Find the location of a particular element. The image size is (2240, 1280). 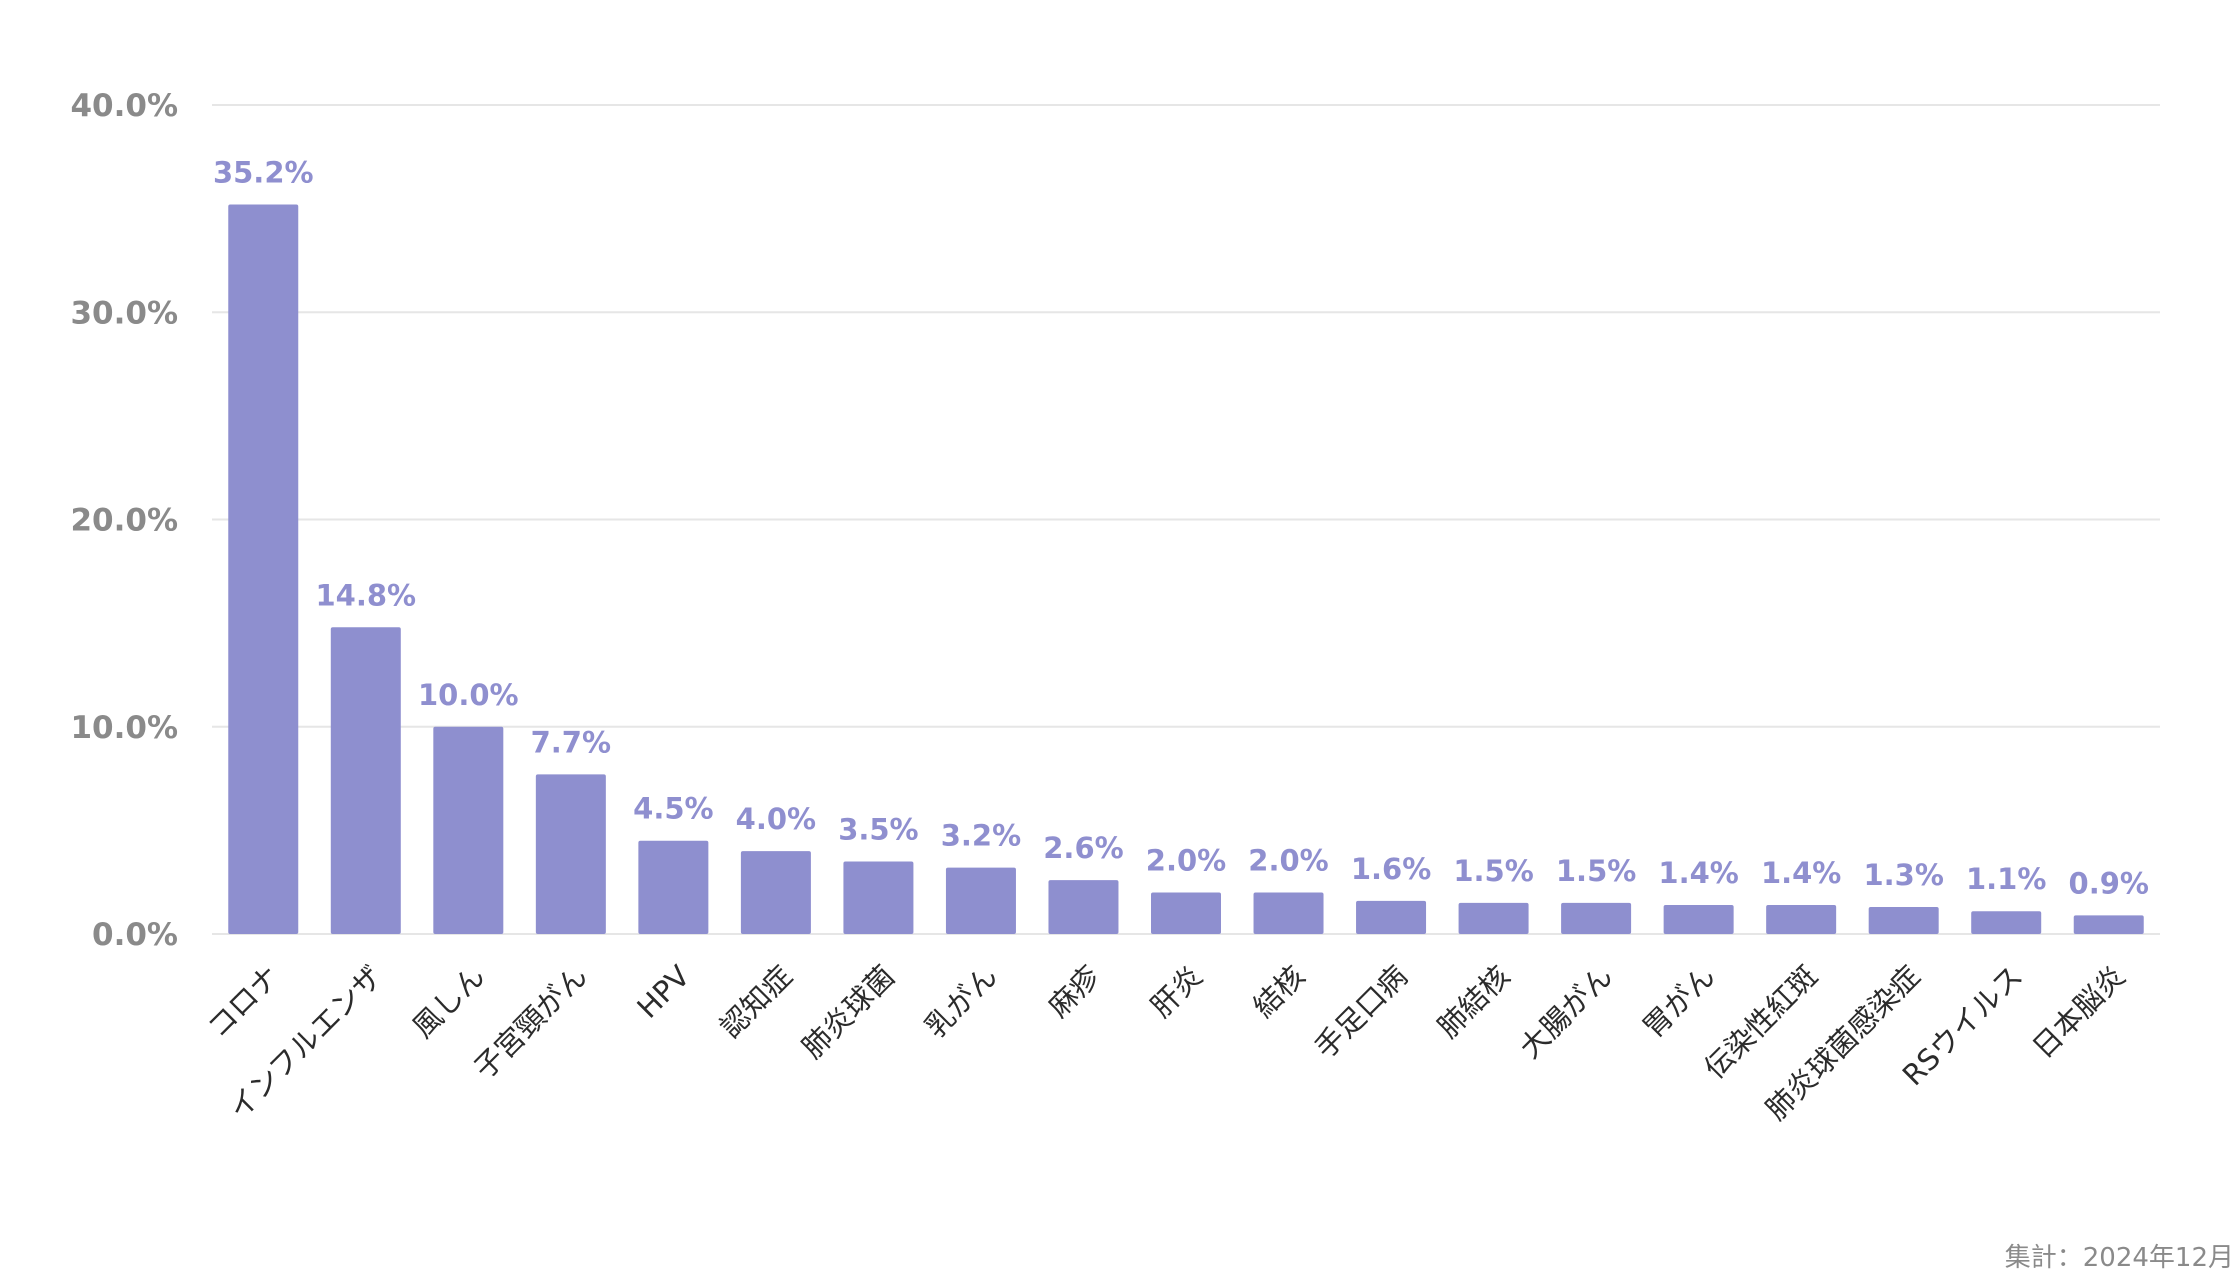

y-tick-label: 30.0% is located at coordinates (124, 313).